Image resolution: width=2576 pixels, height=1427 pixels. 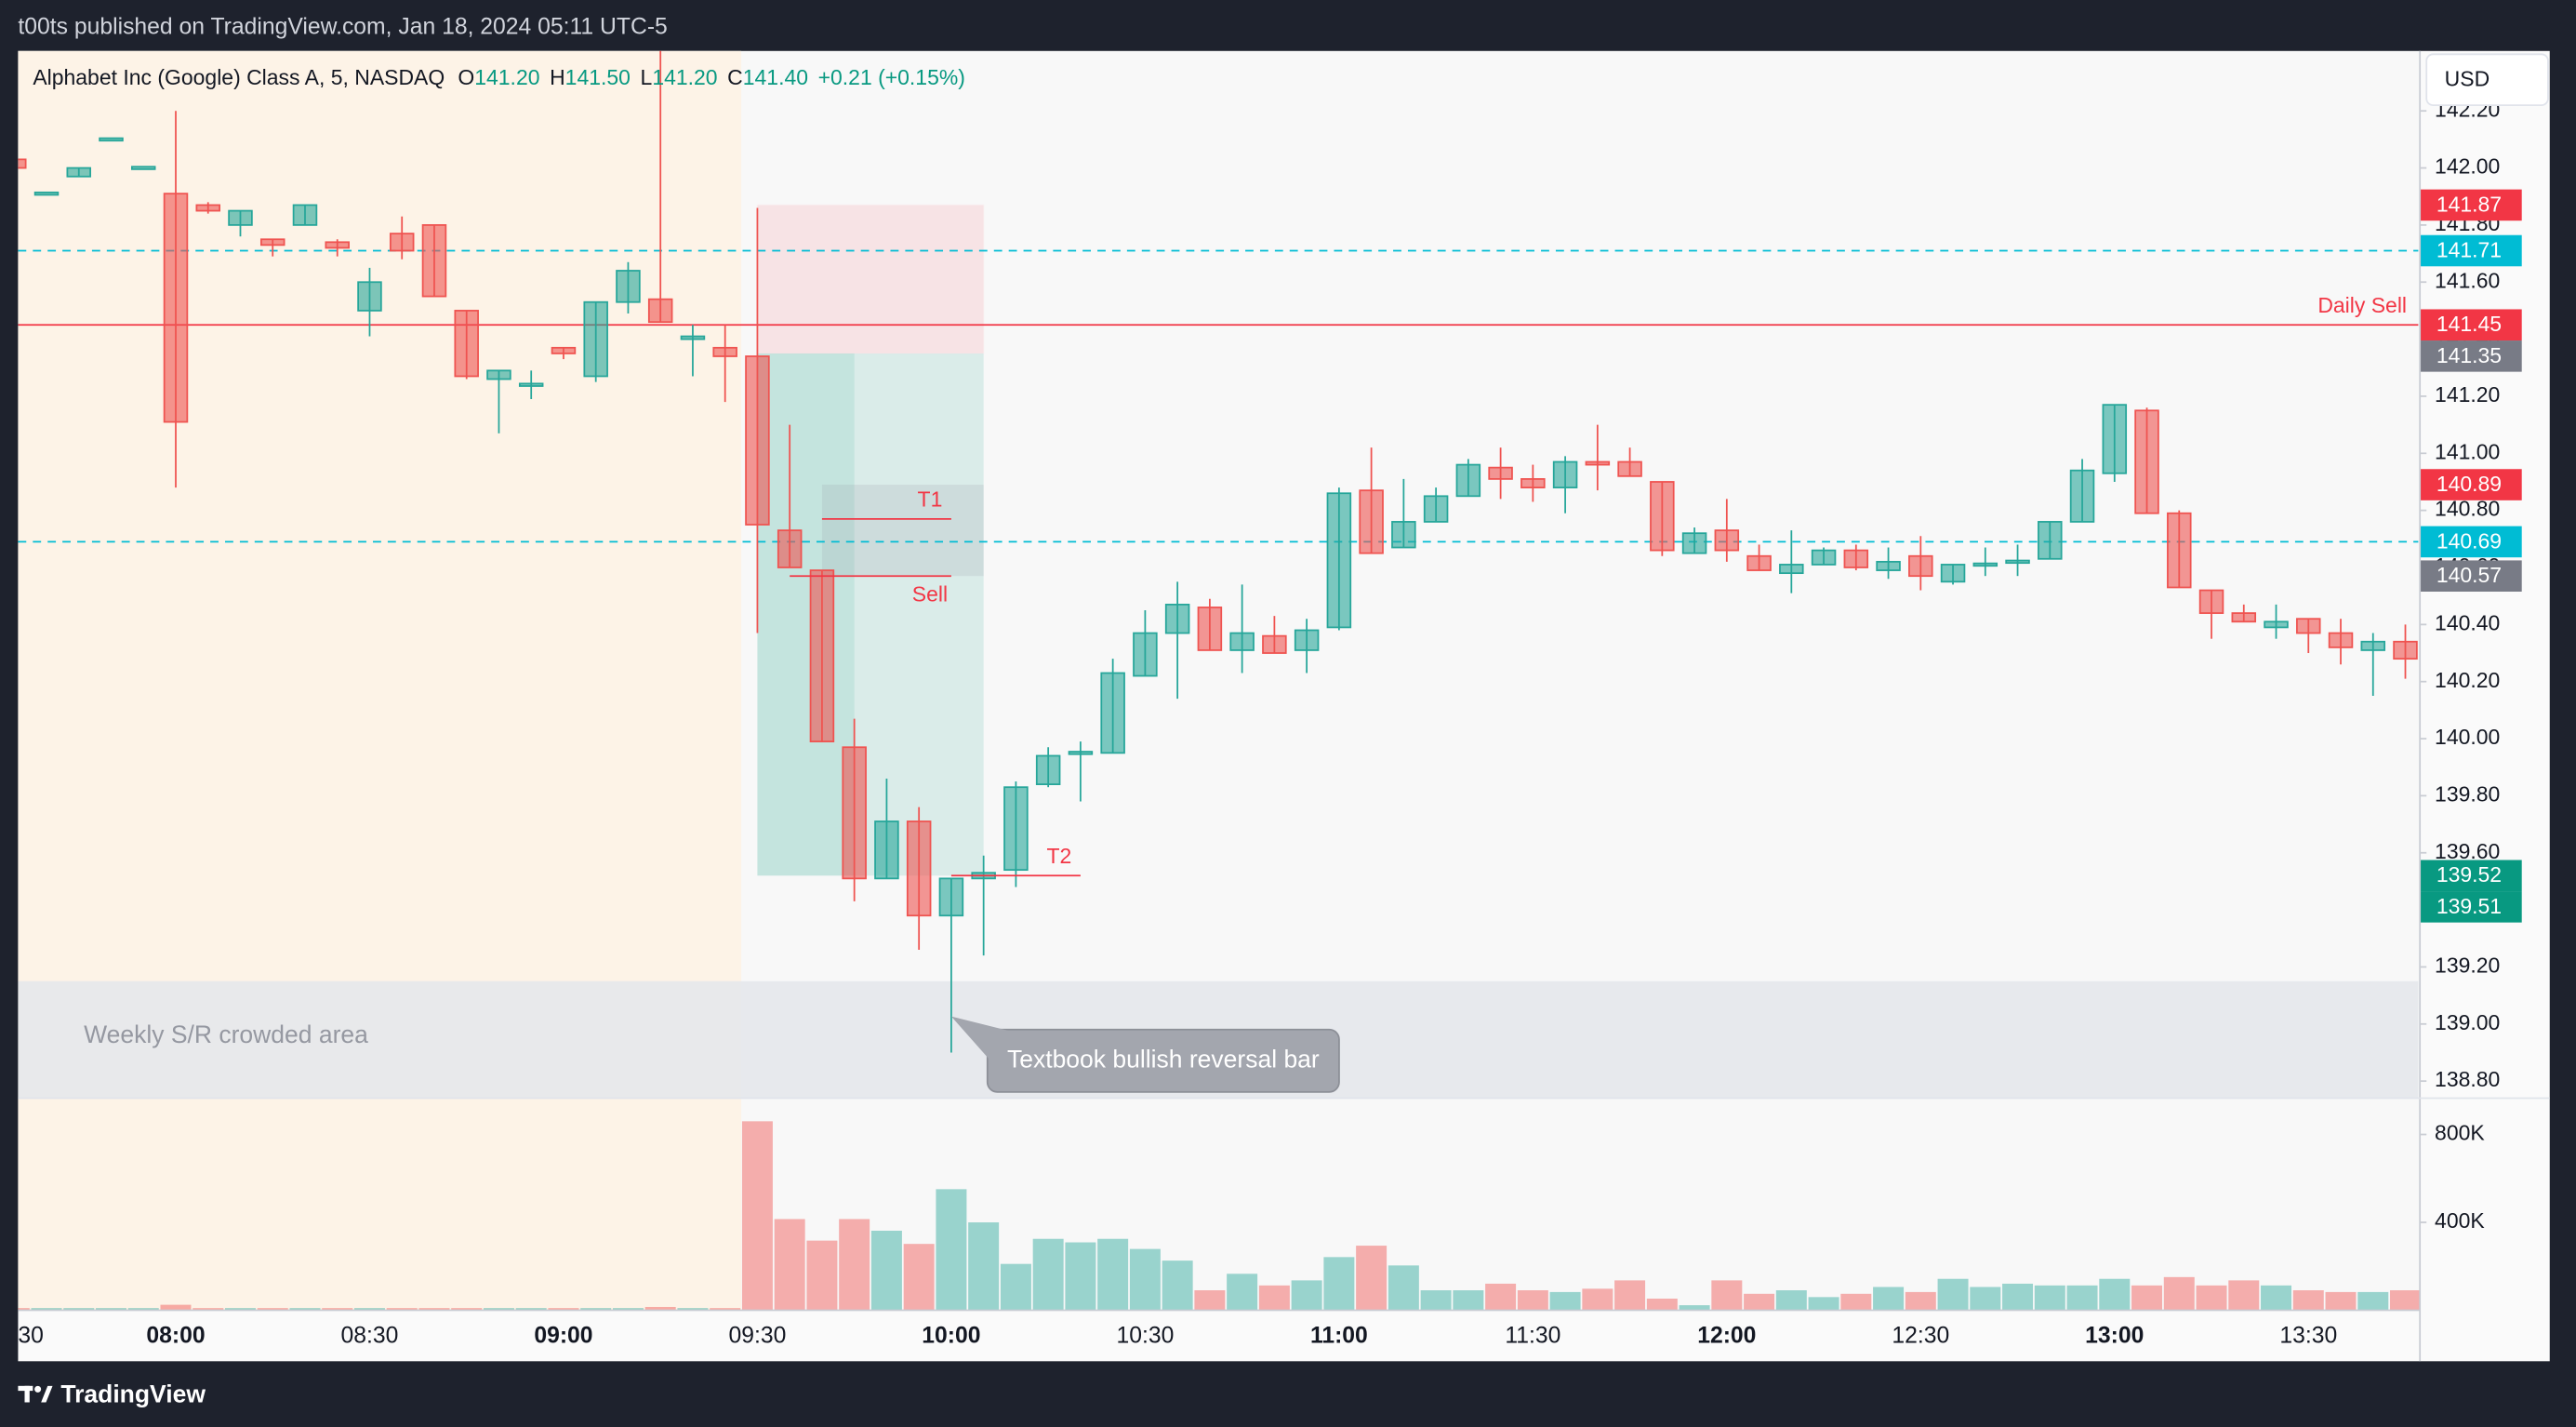 I want to click on callout: Textbook bullish reversal bar, so click(x=1145, y=1054).